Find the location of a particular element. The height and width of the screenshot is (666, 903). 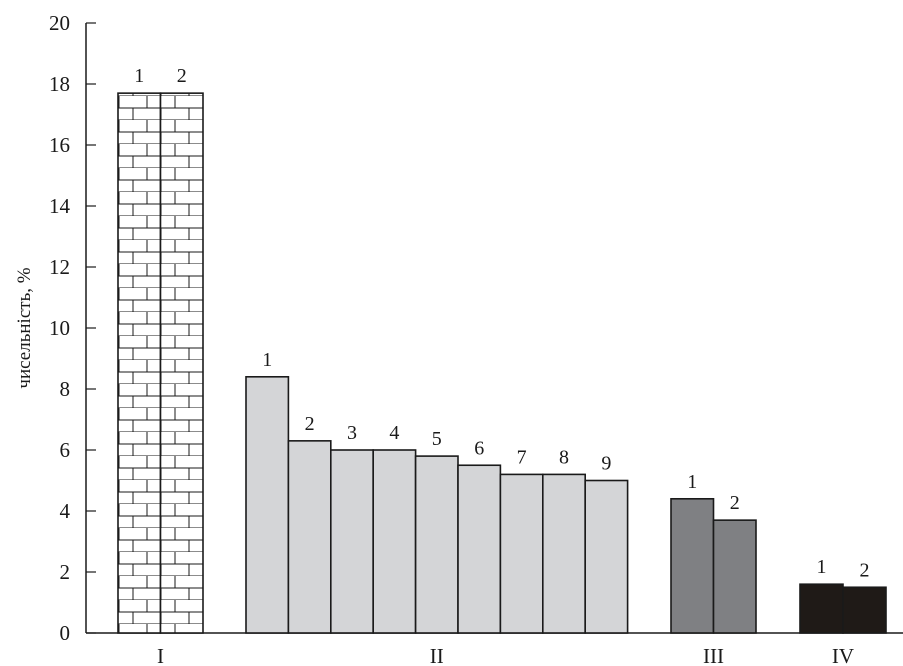

y-tick-label: 12 is located at coordinates (59, 267).